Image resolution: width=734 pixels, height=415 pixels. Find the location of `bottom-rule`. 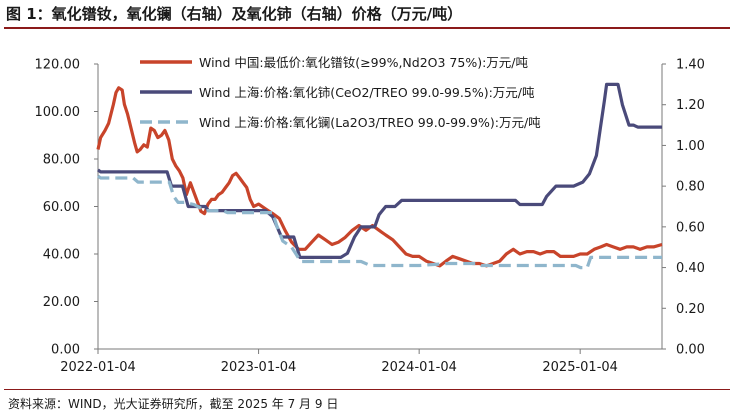

bottom-rule is located at coordinates (367, 389).